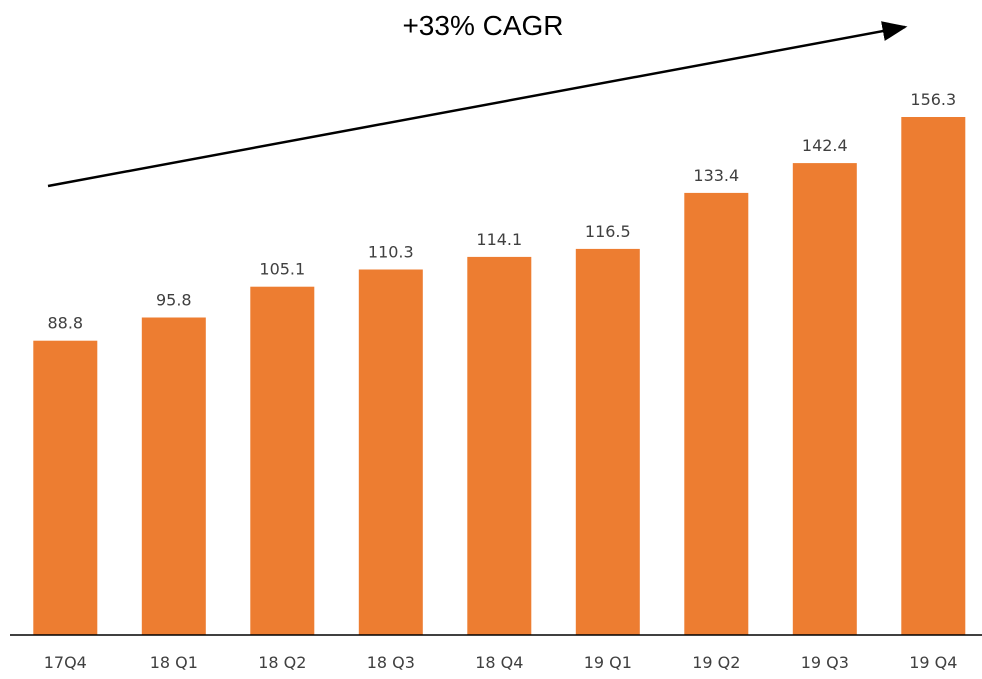 This screenshot has height=679, width=982. Describe the element at coordinates (824, 399) in the screenshot. I see `bar-19q3` at that location.